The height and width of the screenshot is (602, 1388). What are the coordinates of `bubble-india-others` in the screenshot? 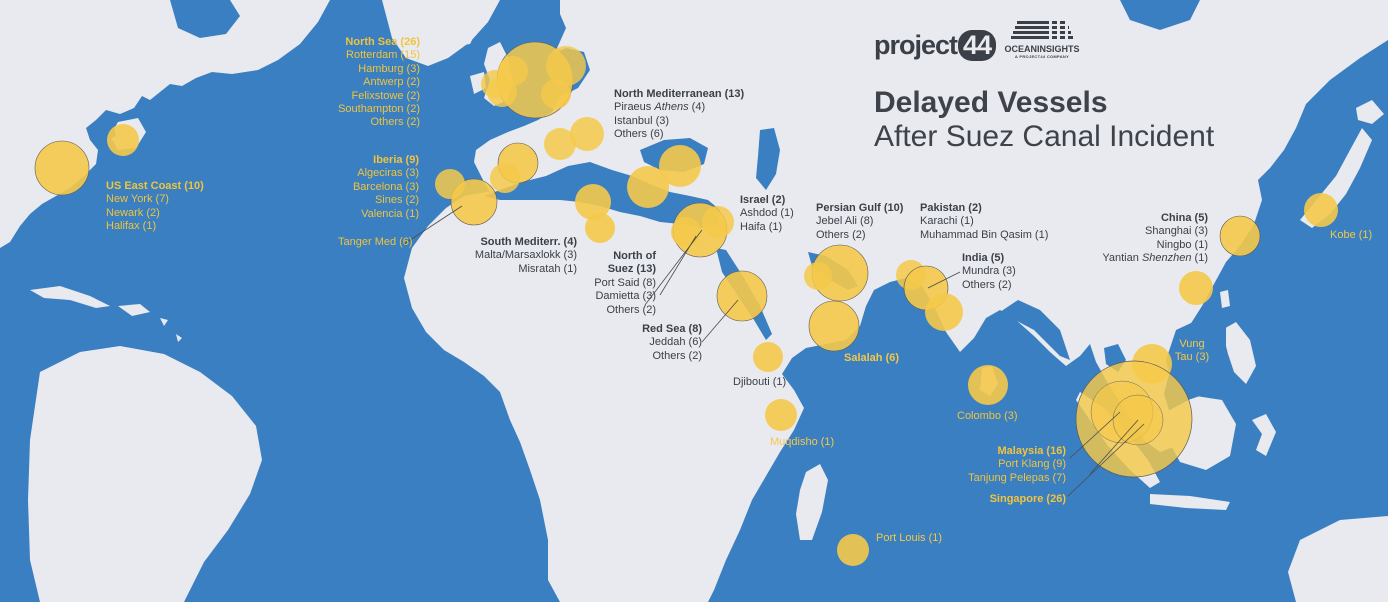 It's located at (944, 312).